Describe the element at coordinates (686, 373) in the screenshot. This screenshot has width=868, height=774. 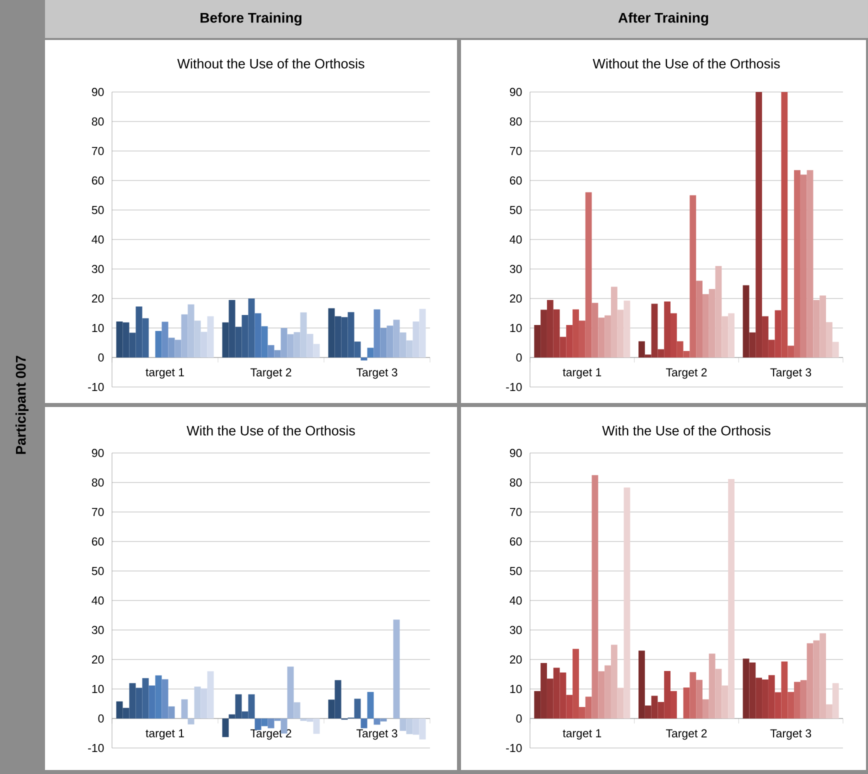
I see `x-tick-label: Target 2` at that location.